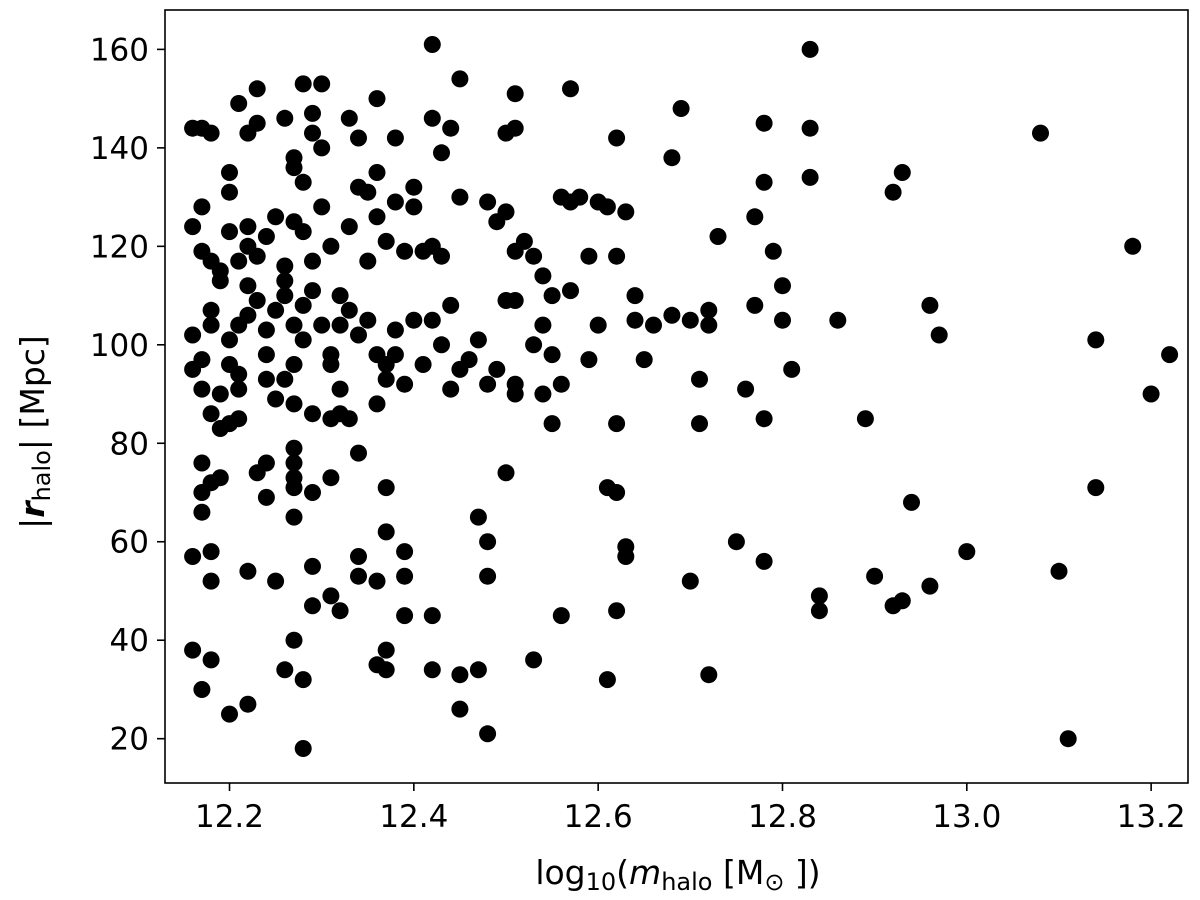 Image resolution: width=1200 pixels, height=900 pixels. What do you see at coordinates (966, 817) in the screenshot?
I see `x-tick-label: 13.0` at bounding box center [966, 817].